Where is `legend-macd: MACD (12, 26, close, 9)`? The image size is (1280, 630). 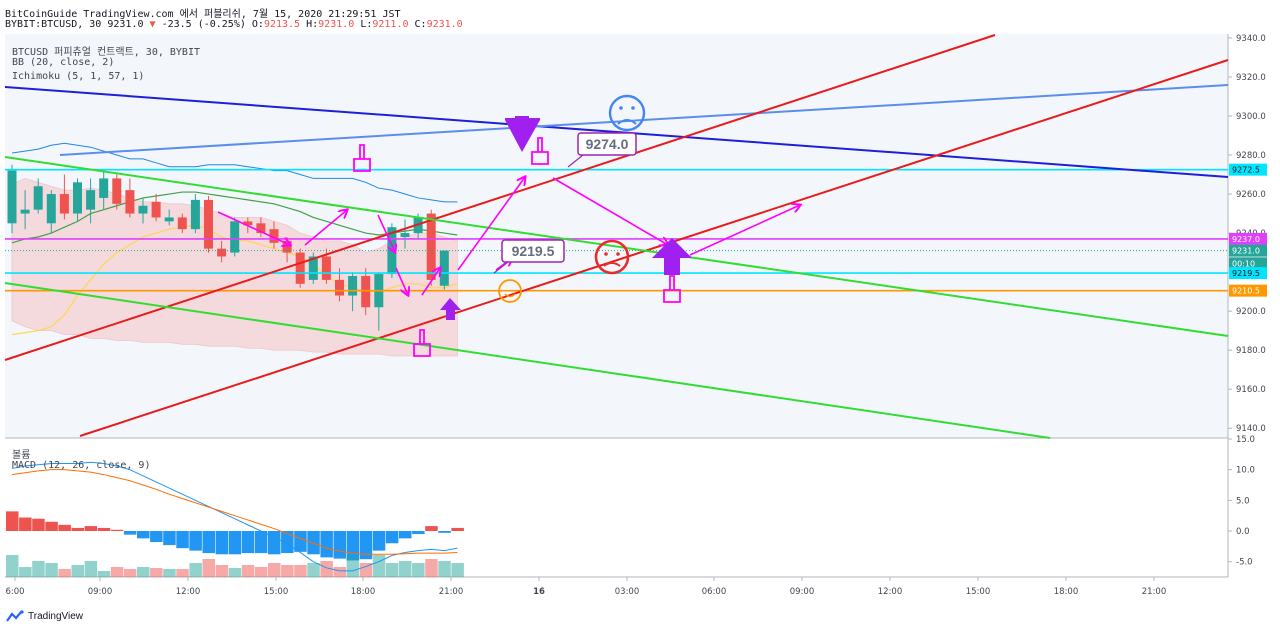
legend-macd: MACD (12, 26, close, 9) is located at coordinates (81, 465).